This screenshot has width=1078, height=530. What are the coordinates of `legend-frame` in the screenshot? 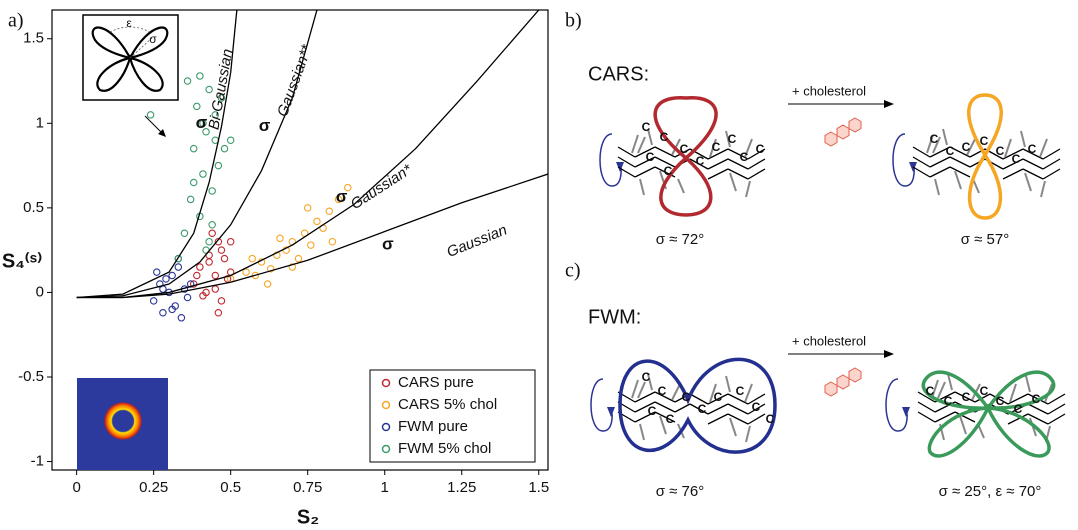 It's located at (452, 416).